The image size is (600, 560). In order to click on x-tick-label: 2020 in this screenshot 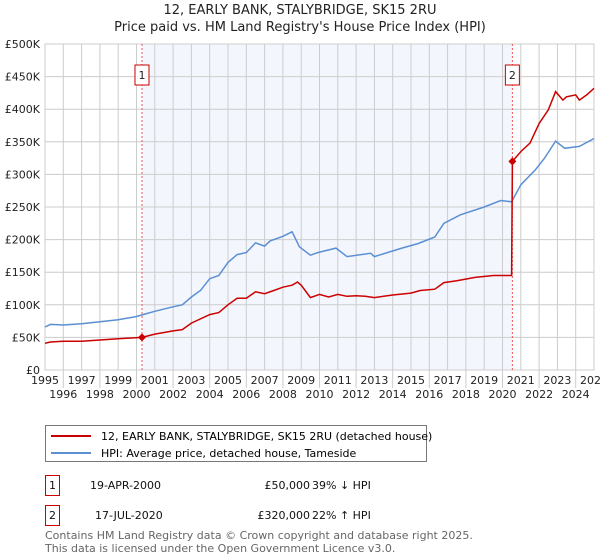, I will do `click(503, 394)`.